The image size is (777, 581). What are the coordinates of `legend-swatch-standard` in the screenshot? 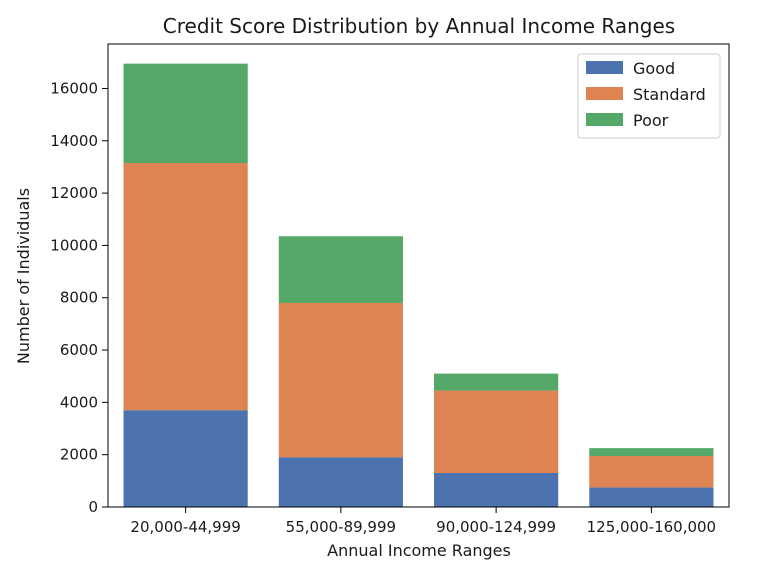 It's located at (604, 93).